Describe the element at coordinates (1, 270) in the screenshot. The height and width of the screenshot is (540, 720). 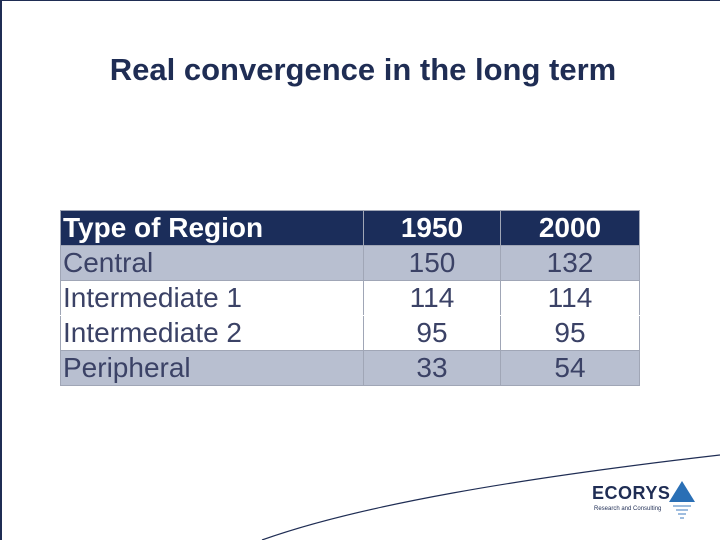
I see `slide-border-left` at that location.